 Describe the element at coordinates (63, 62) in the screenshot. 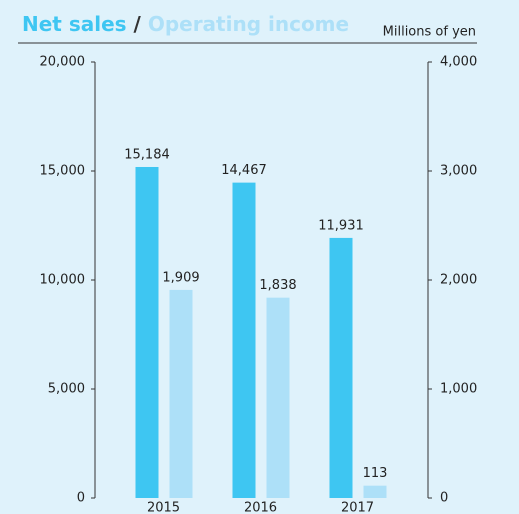

I see `y-tick-label: 20,000` at that location.